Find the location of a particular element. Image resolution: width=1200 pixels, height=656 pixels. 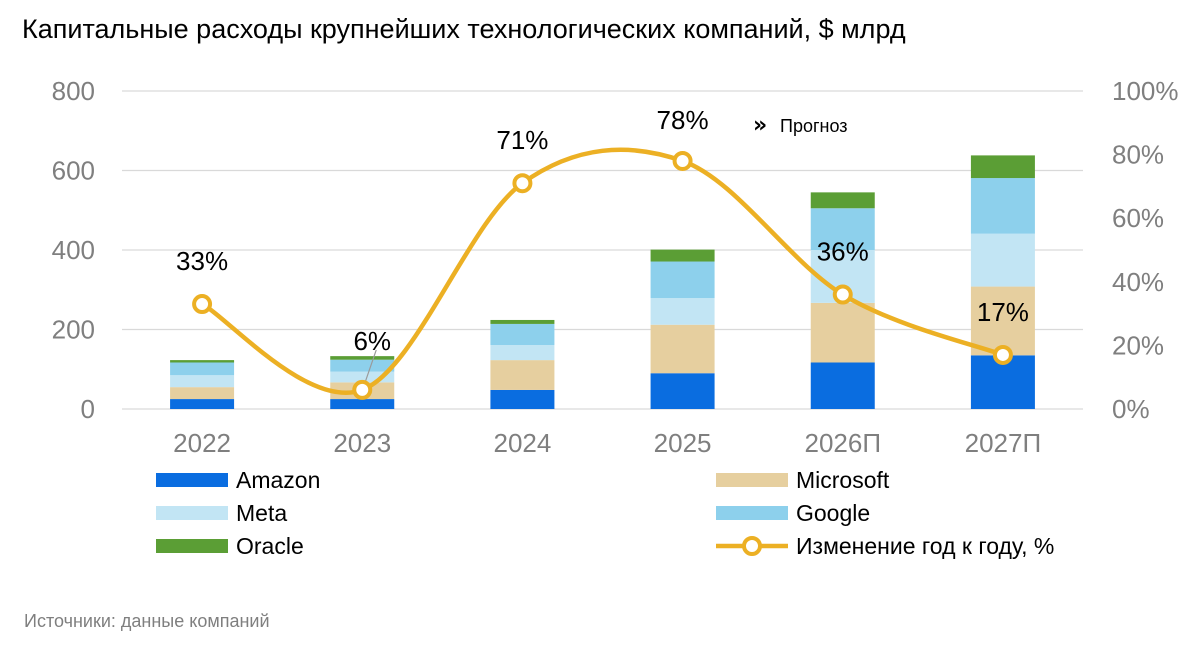

left-axis-tick-label: 200 is located at coordinates (73, 330).